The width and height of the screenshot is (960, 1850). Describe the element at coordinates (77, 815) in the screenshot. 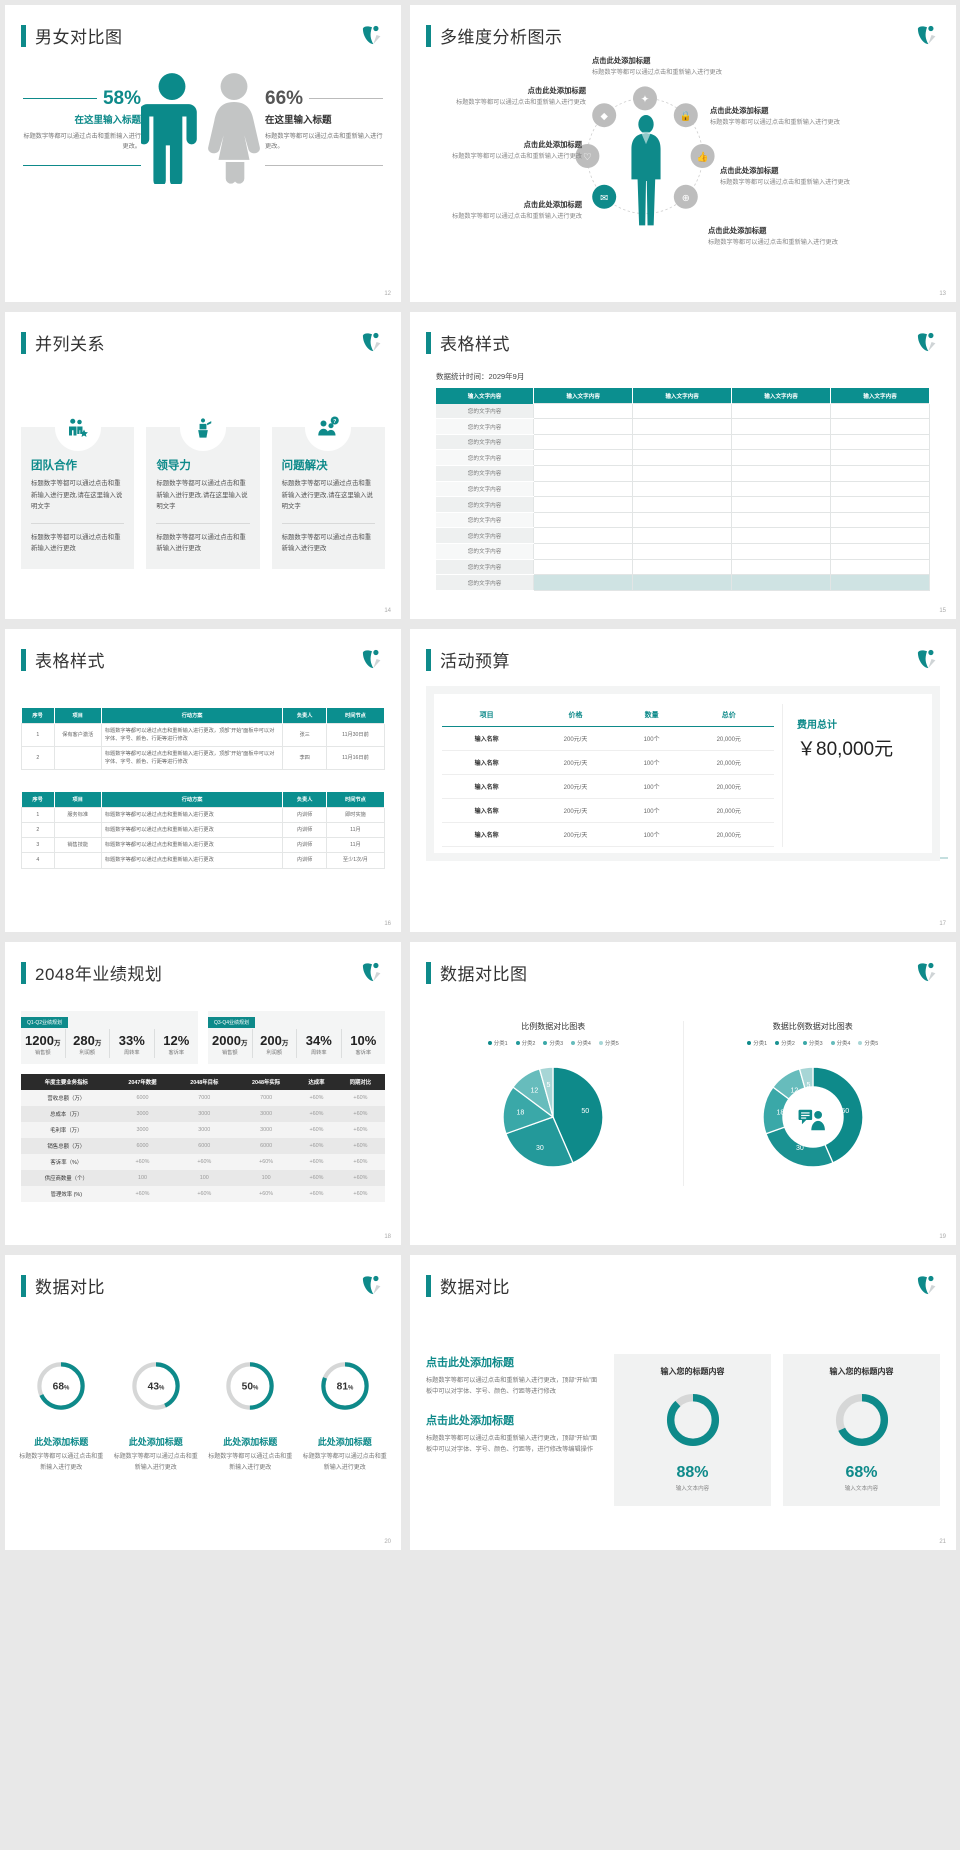

I see `table-cell: 服务标准` at that location.